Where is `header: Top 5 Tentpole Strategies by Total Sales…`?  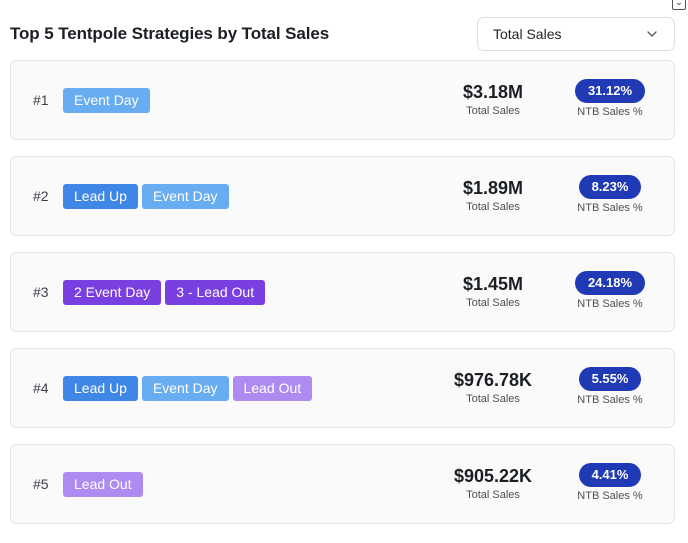
header: Top 5 Tentpole Strategies by Total Sales… is located at coordinates (342, 34).